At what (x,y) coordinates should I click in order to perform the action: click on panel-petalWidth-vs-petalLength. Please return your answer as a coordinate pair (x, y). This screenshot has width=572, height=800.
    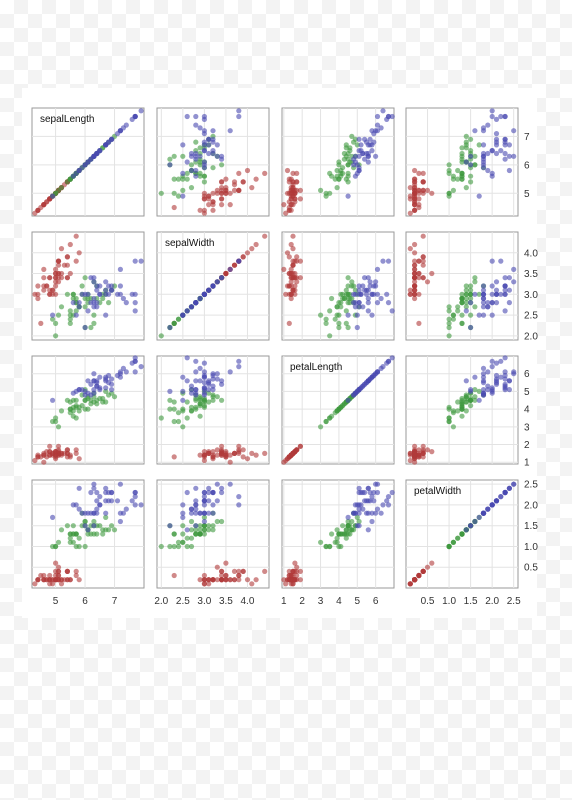
    Looking at the image, I should click on (338, 534).